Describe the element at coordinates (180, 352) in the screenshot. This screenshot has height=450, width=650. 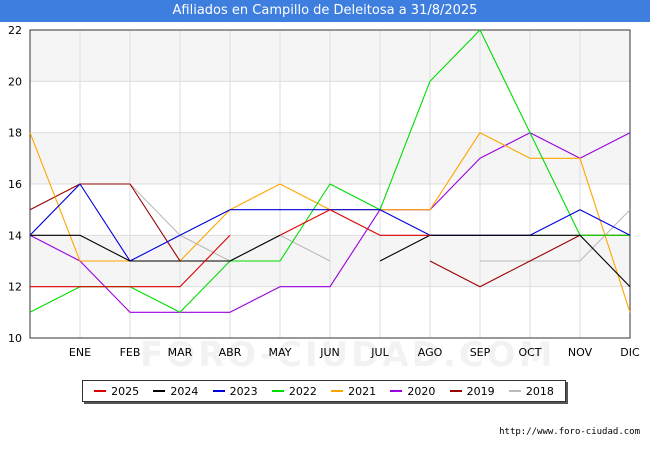
I see `x-tick-label: MAR` at that location.